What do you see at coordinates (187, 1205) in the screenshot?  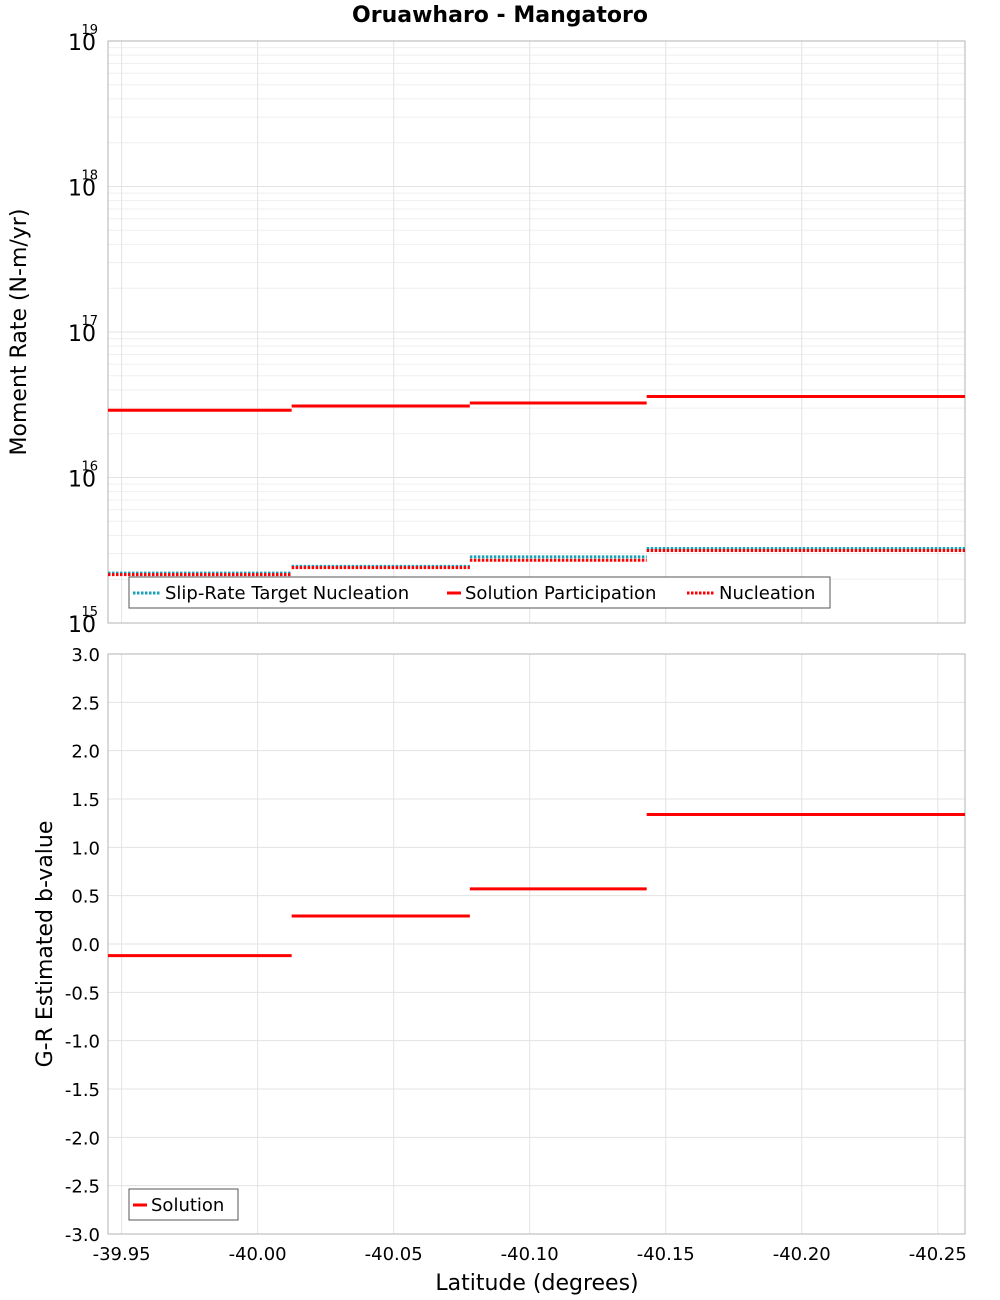 I see `legend-label-solution: Solution` at bounding box center [187, 1205].